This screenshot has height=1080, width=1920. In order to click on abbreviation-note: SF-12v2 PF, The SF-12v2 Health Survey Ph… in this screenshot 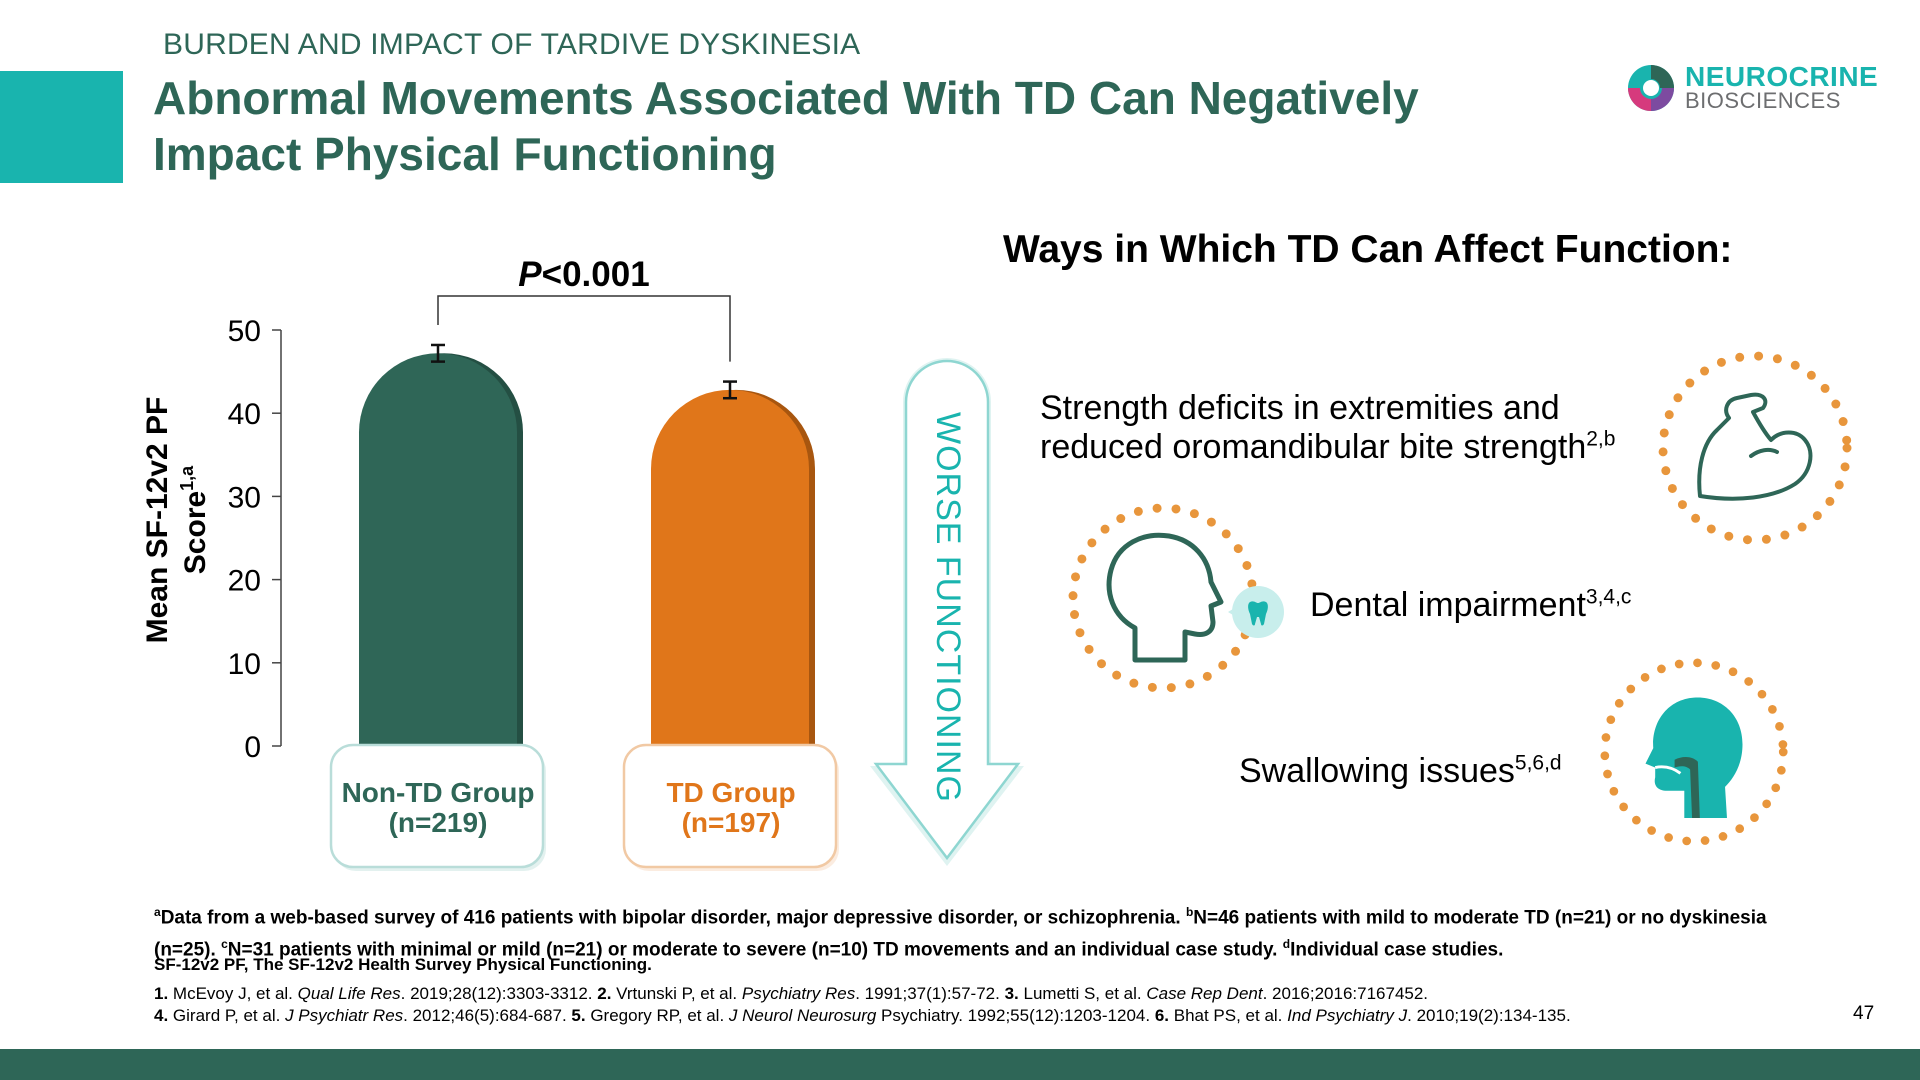, I will do `click(403, 964)`.